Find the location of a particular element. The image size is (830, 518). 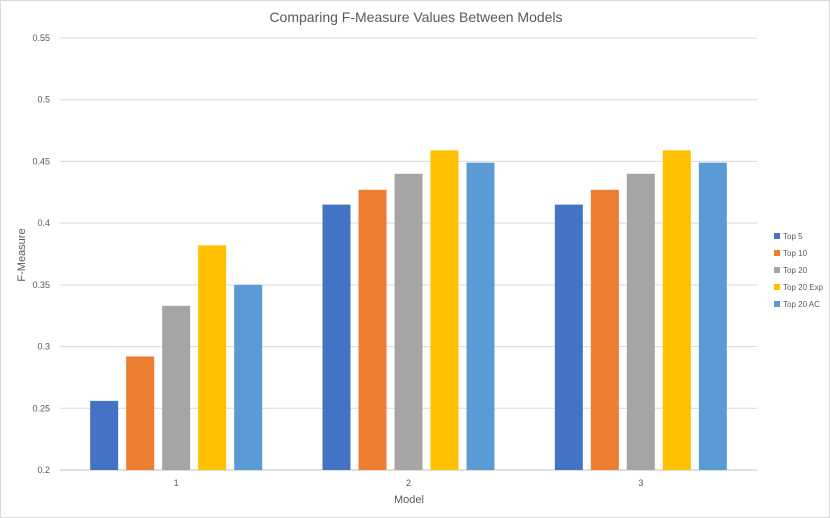

y-tick-label: 0.35 is located at coordinates (41, 285).